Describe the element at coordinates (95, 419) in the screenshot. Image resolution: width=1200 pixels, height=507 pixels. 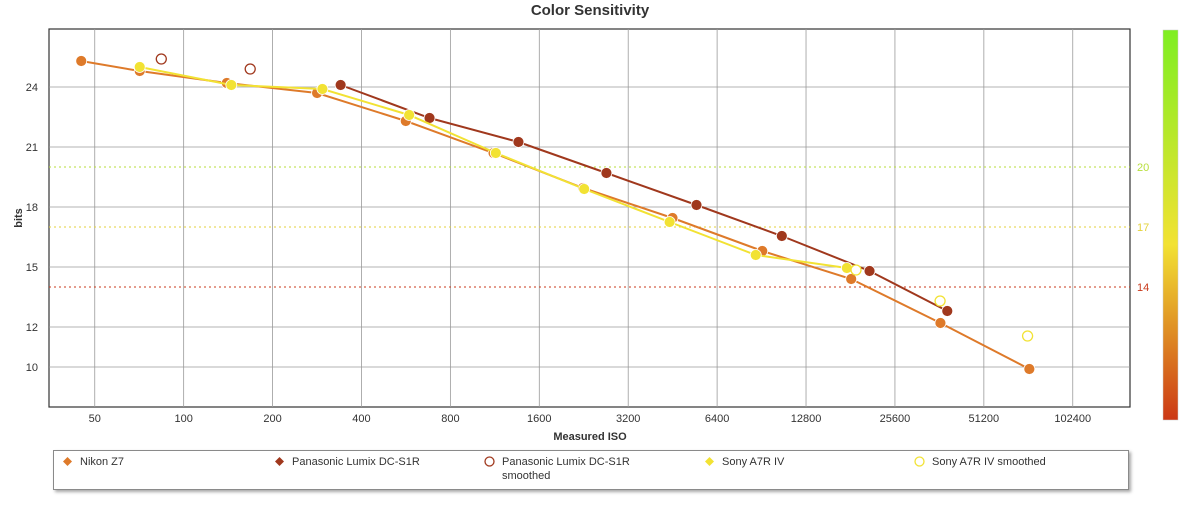
I see `x-tick-label: 50` at that location.